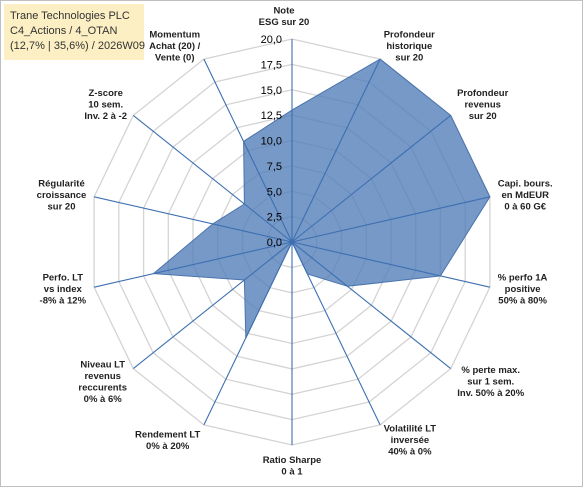 The image size is (583, 488). What do you see at coordinates (64, 31) in the screenshot?
I see `portfolio-path: C4_Actions / 4_OTAN` at bounding box center [64, 31].